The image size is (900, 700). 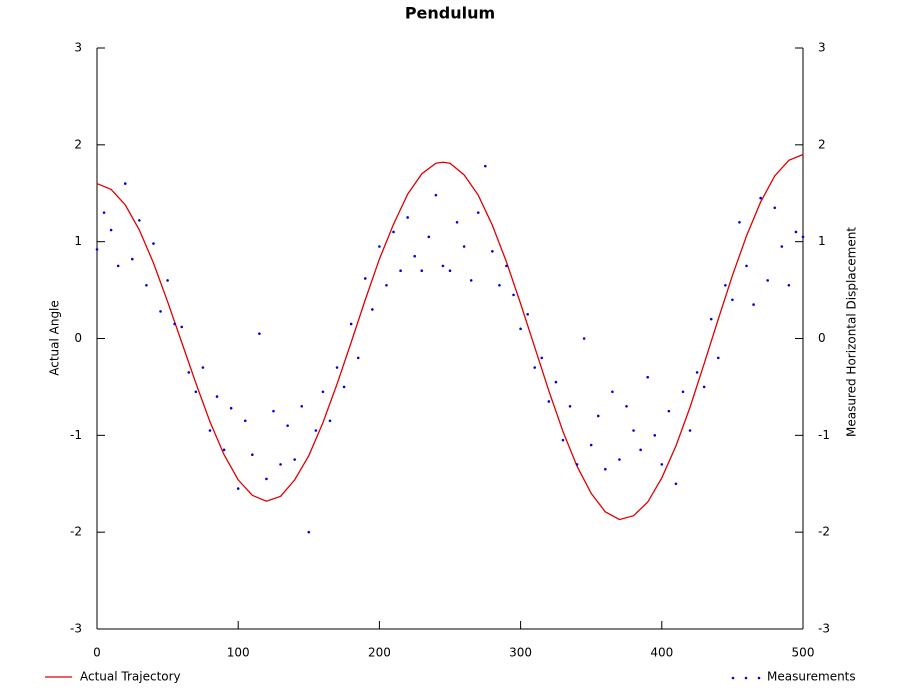 I want to click on legend-label: Measurements, so click(x=811, y=677).